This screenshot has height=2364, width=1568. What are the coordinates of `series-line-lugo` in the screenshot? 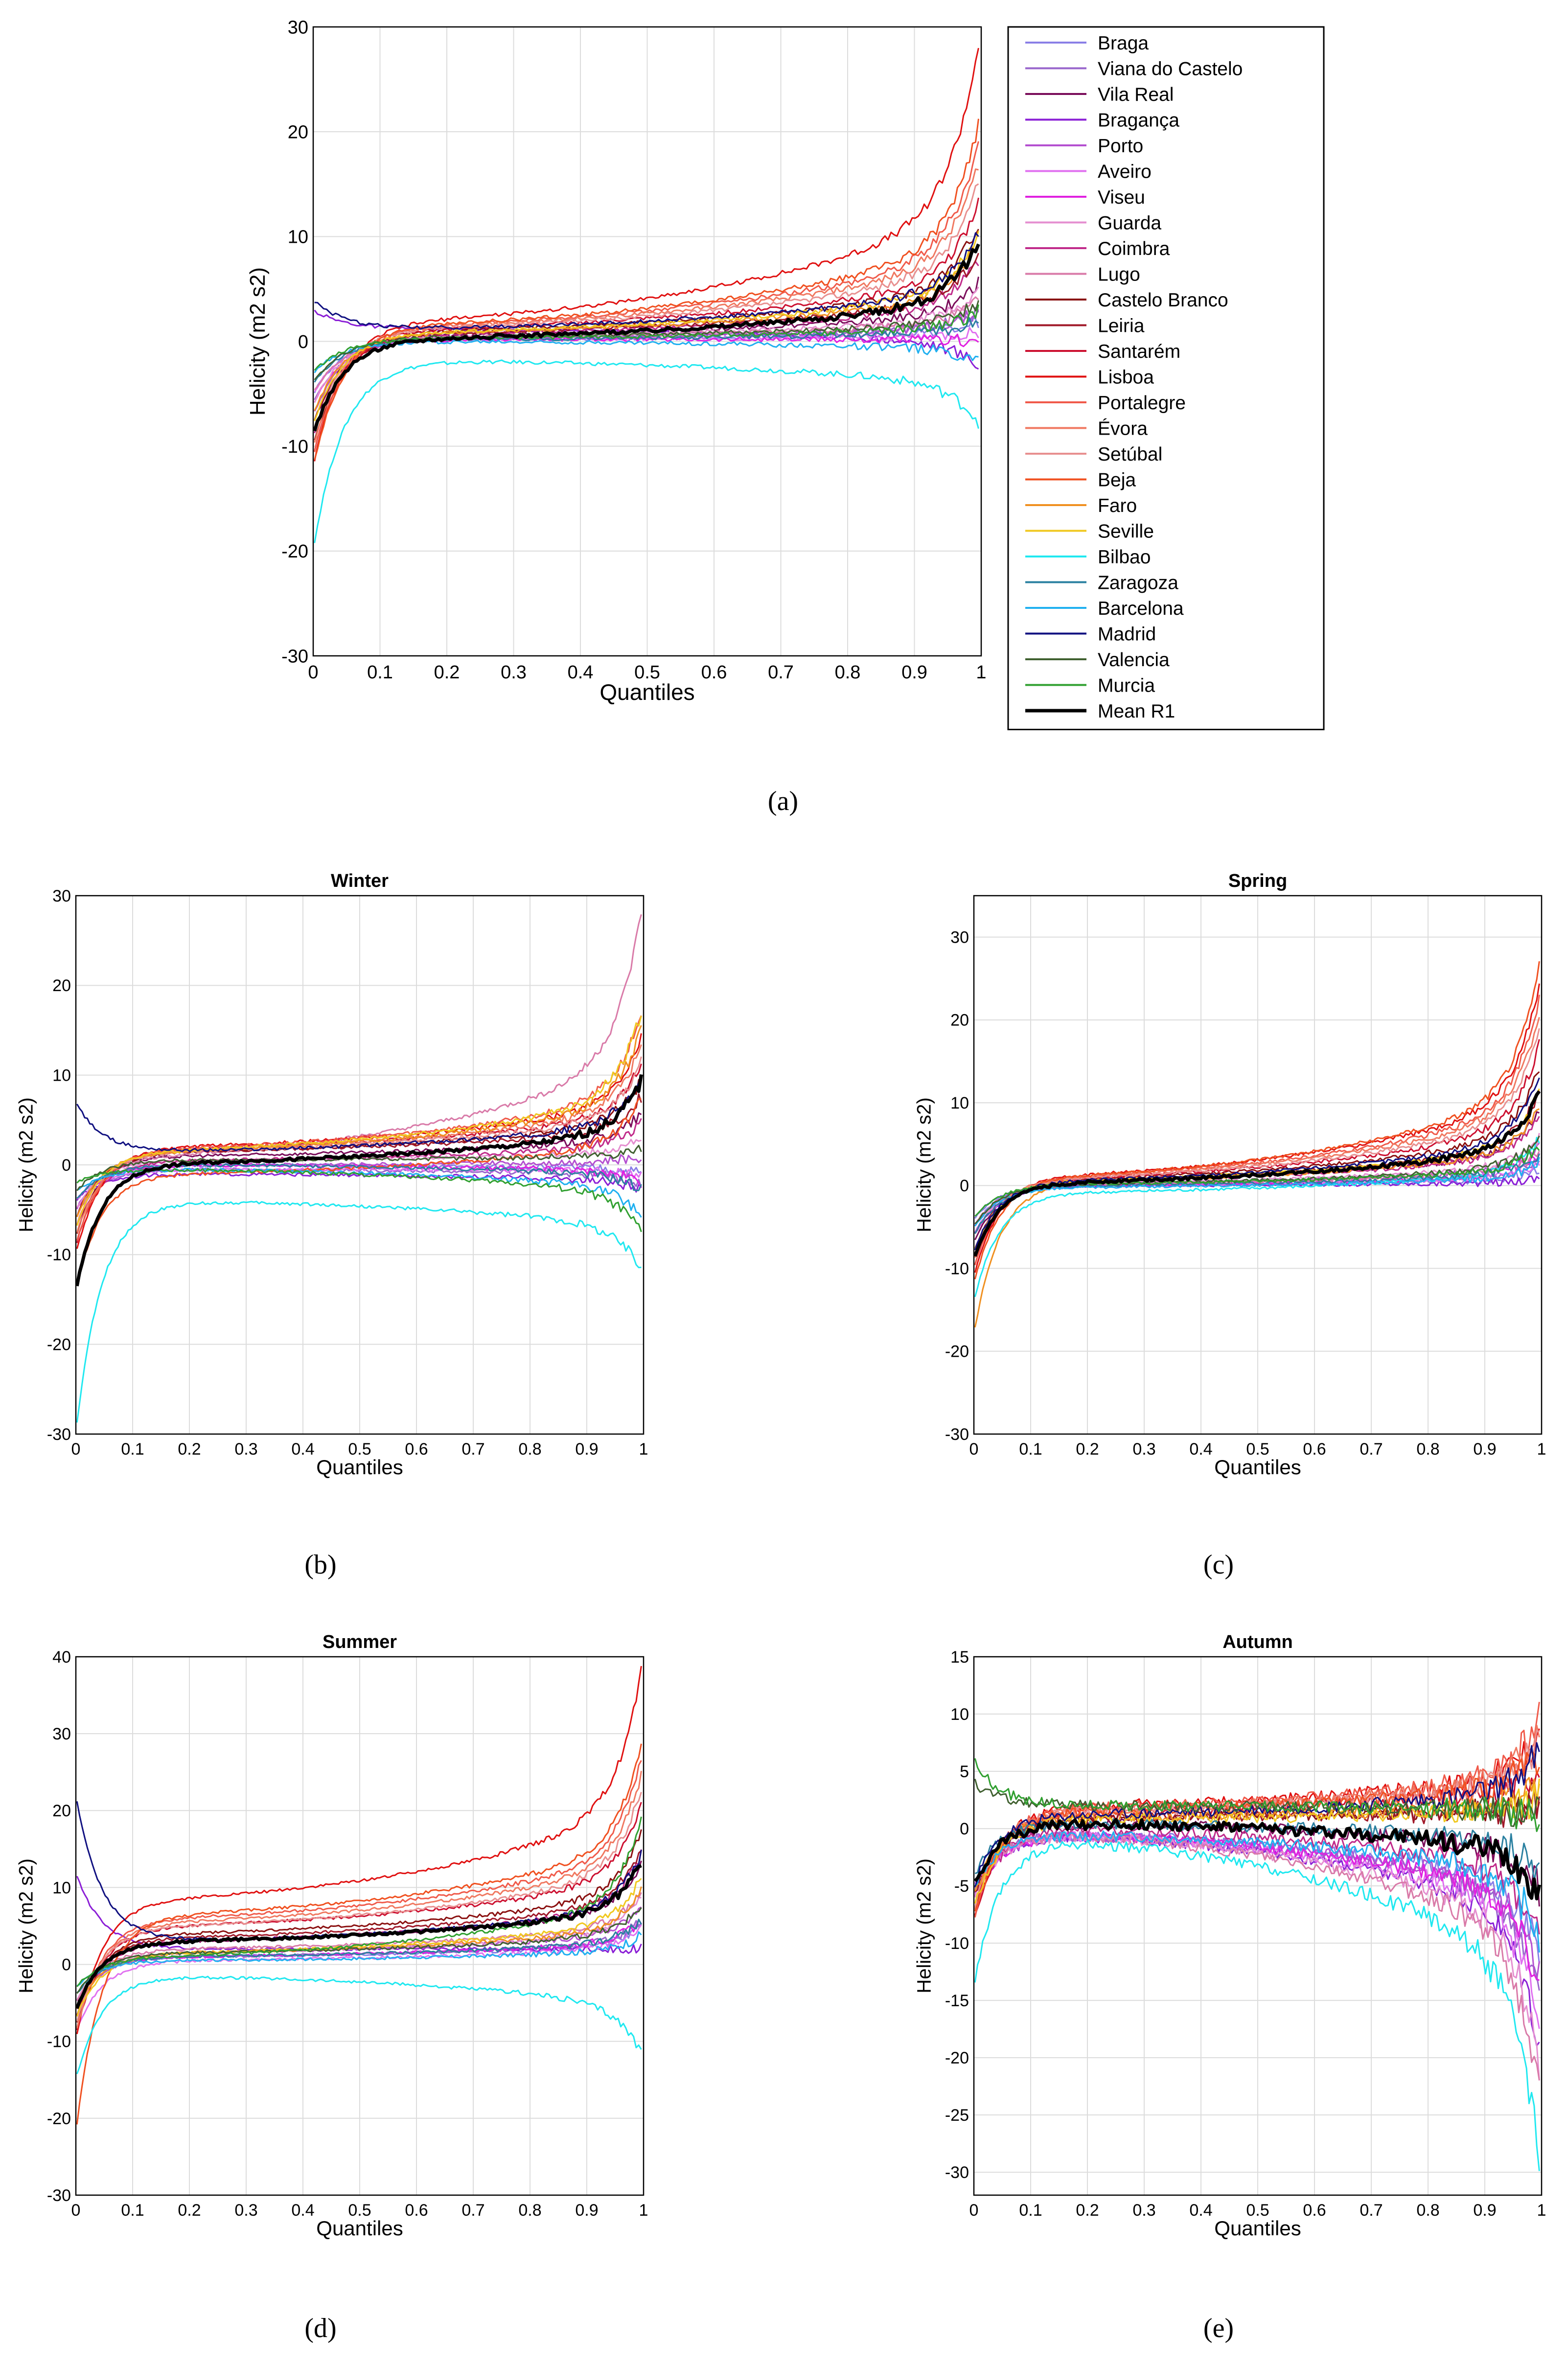 It's located at (646, 343).